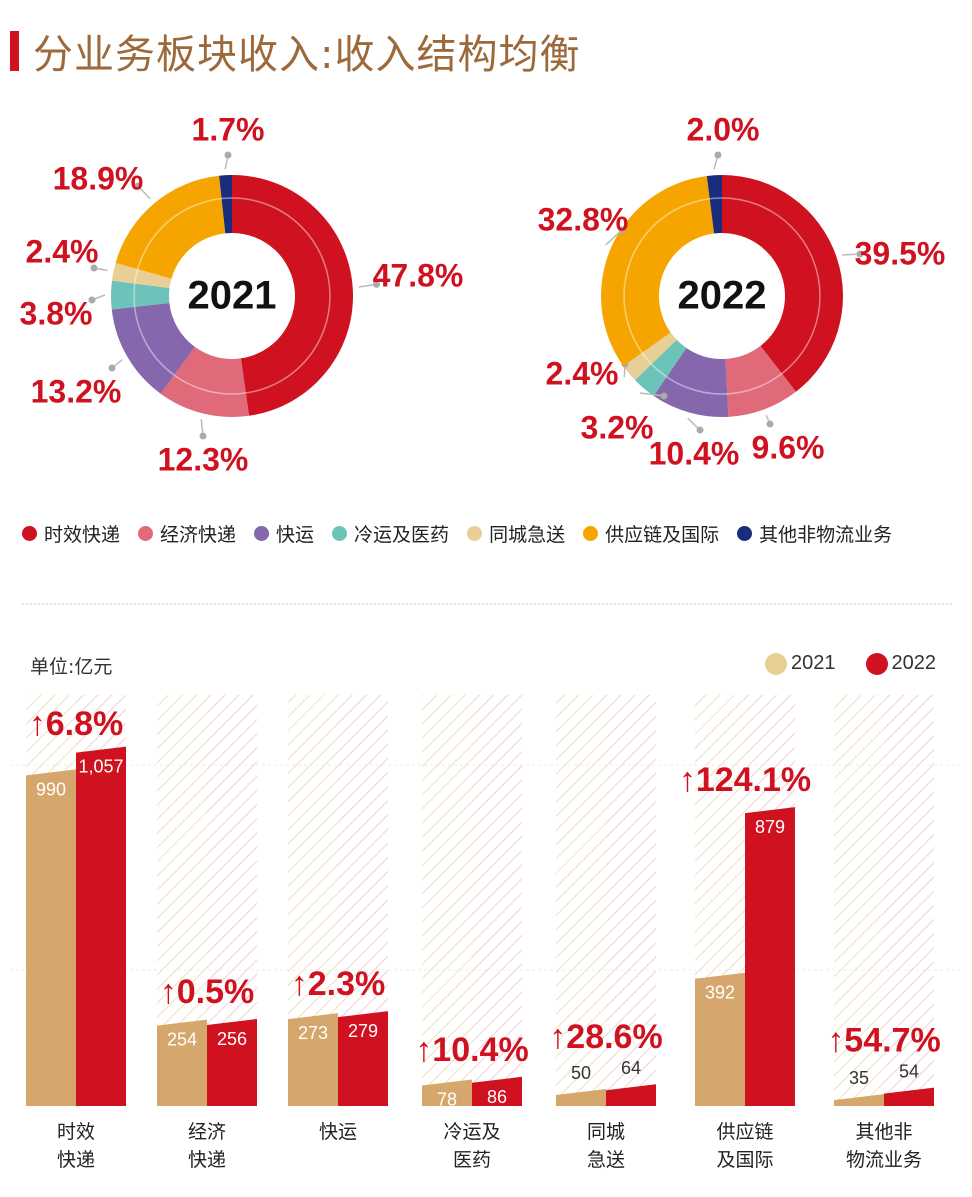 The image size is (972, 1197). I want to click on donut-chart-2022: 39.5% 9.6% 10.4%3.2% 2.4% 32.8% 2.0% 2022, so click(742, 291).